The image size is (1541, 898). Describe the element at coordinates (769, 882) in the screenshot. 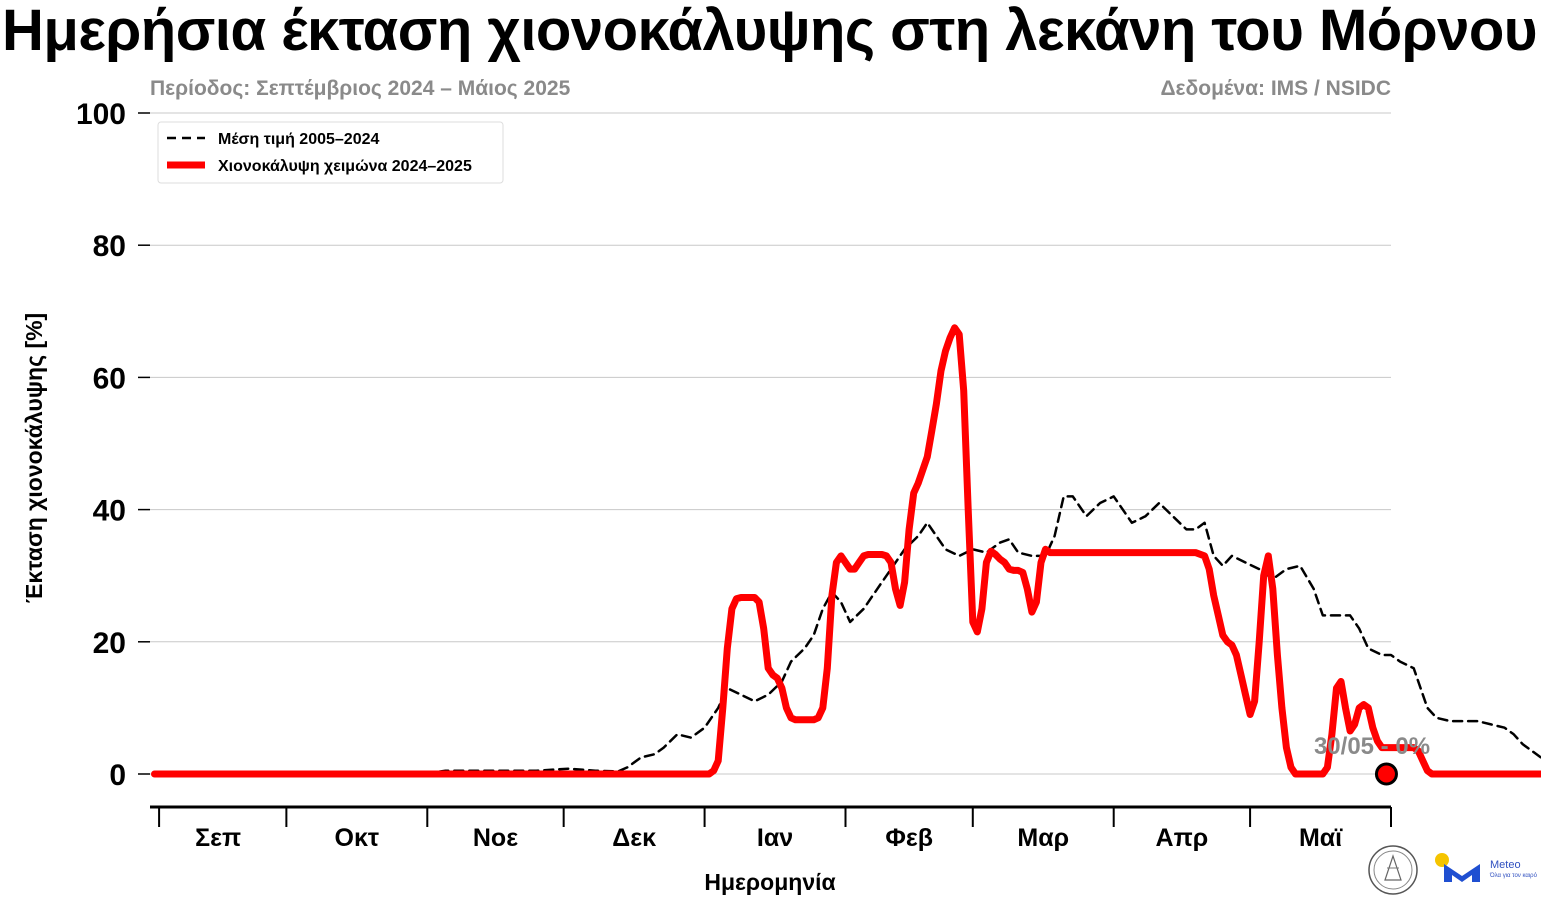

I see `x-axis-label: Ημερομηνία` at that location.